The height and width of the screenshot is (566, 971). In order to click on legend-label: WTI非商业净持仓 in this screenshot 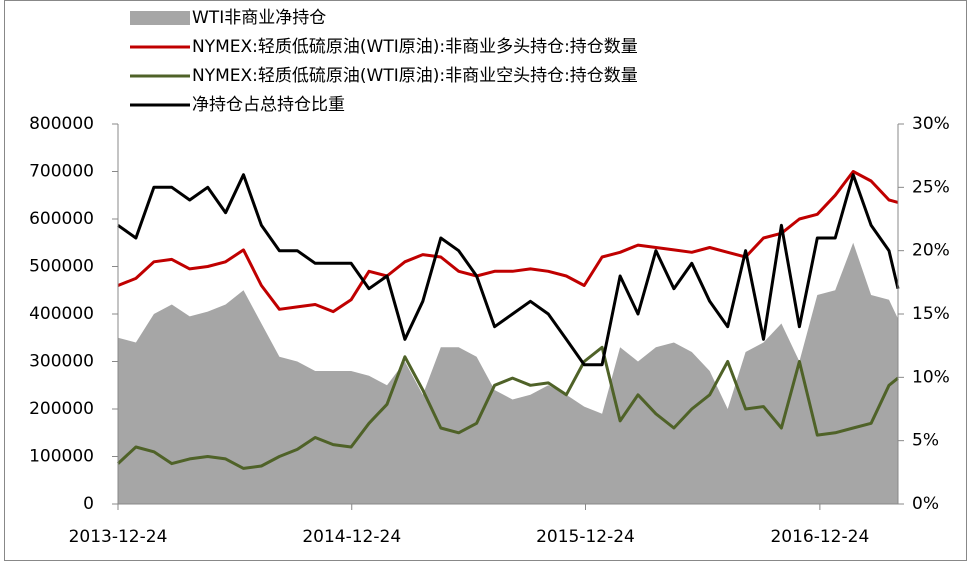, I will do `click(259, 18)`.